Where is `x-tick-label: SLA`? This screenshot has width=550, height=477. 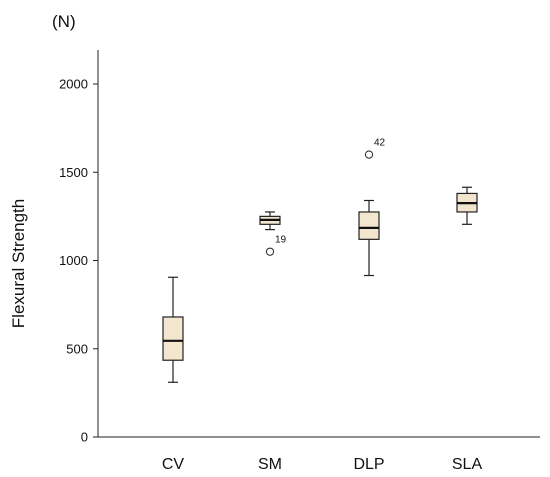
x-tick-label: SLA is located at coordinates (467, 464).